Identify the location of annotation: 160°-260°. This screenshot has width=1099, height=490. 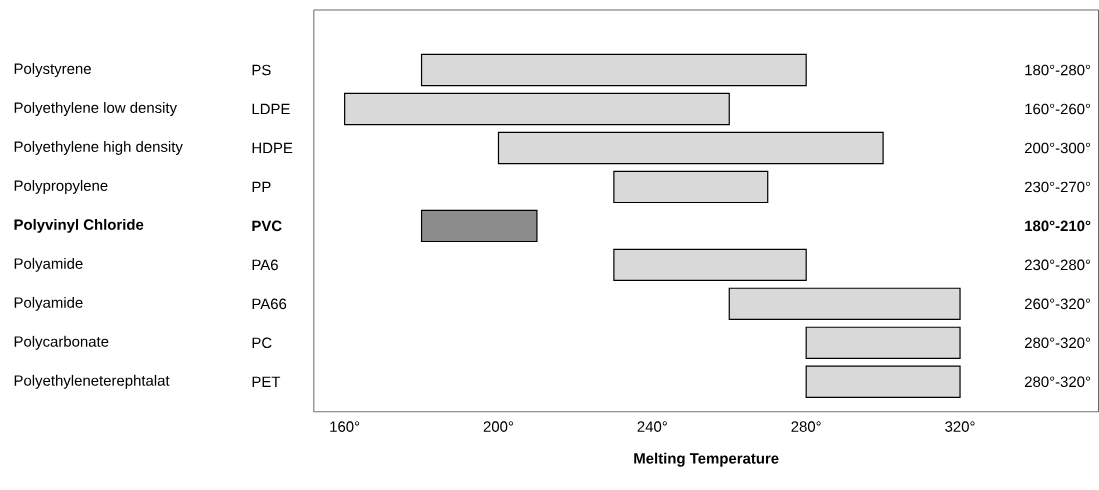
(1058, 109).